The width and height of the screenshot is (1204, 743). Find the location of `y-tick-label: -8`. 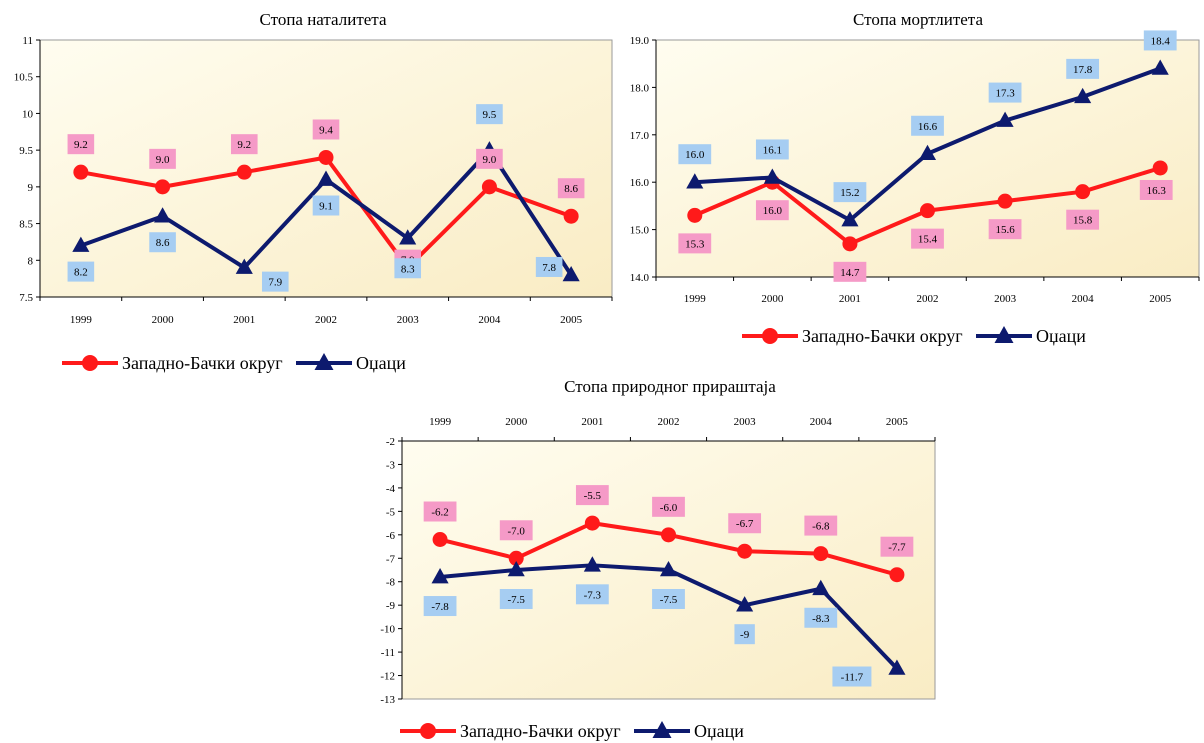

y-tick-label: -8 is located at coordinates (391, 583).